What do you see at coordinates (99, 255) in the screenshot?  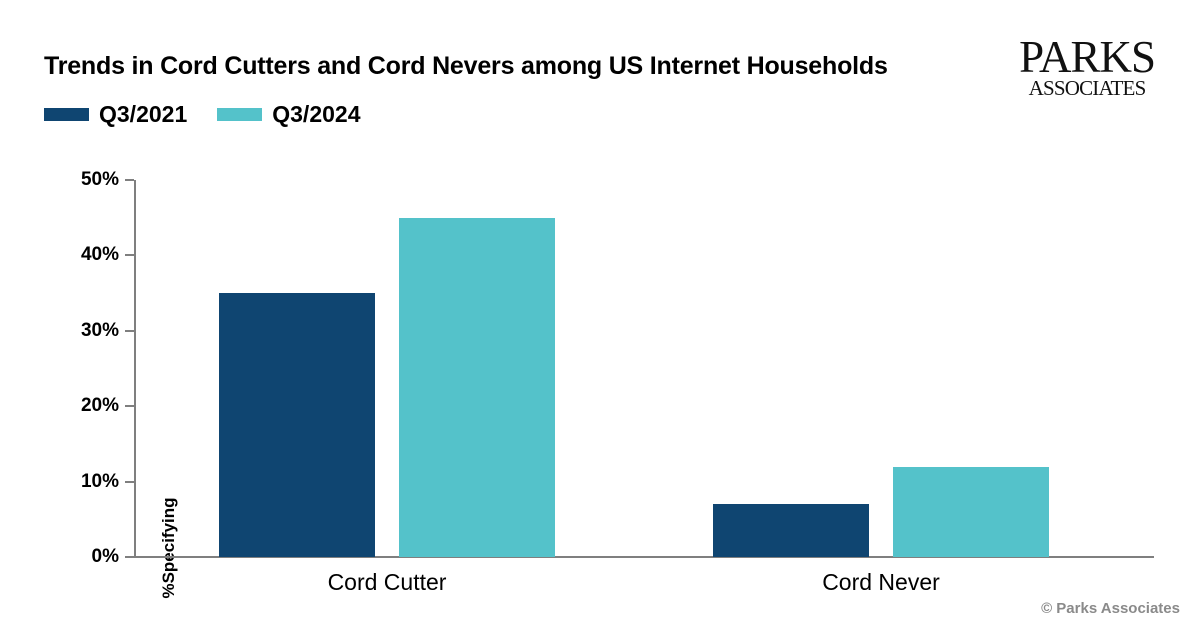 I see `y-tick-label: 40%` at bounding box center [99, 255].